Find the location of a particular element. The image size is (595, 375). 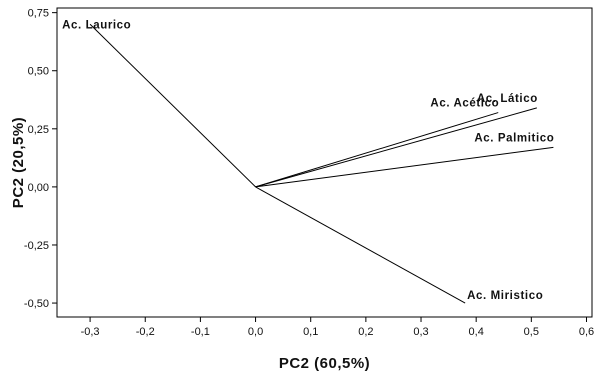

x-tick-label: -0,1 is located at coordinates (200, 332).